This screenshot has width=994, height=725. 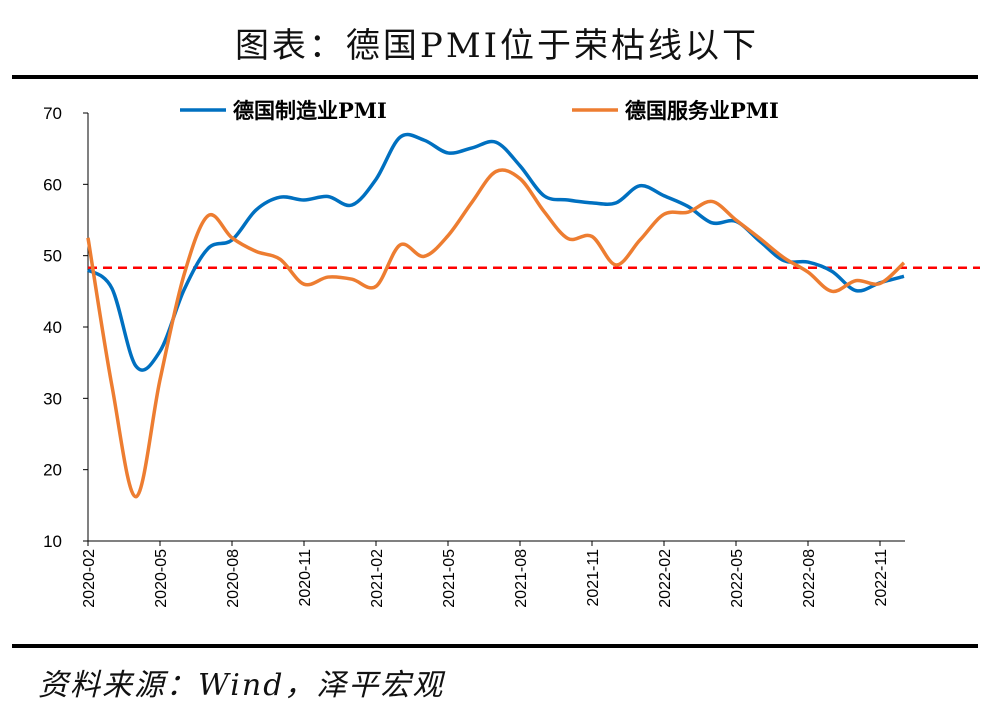 What do you see at coordinates (52, 470) in the screenshot?
I see `y-tick-label: 20` at bounding box center [52, 470].